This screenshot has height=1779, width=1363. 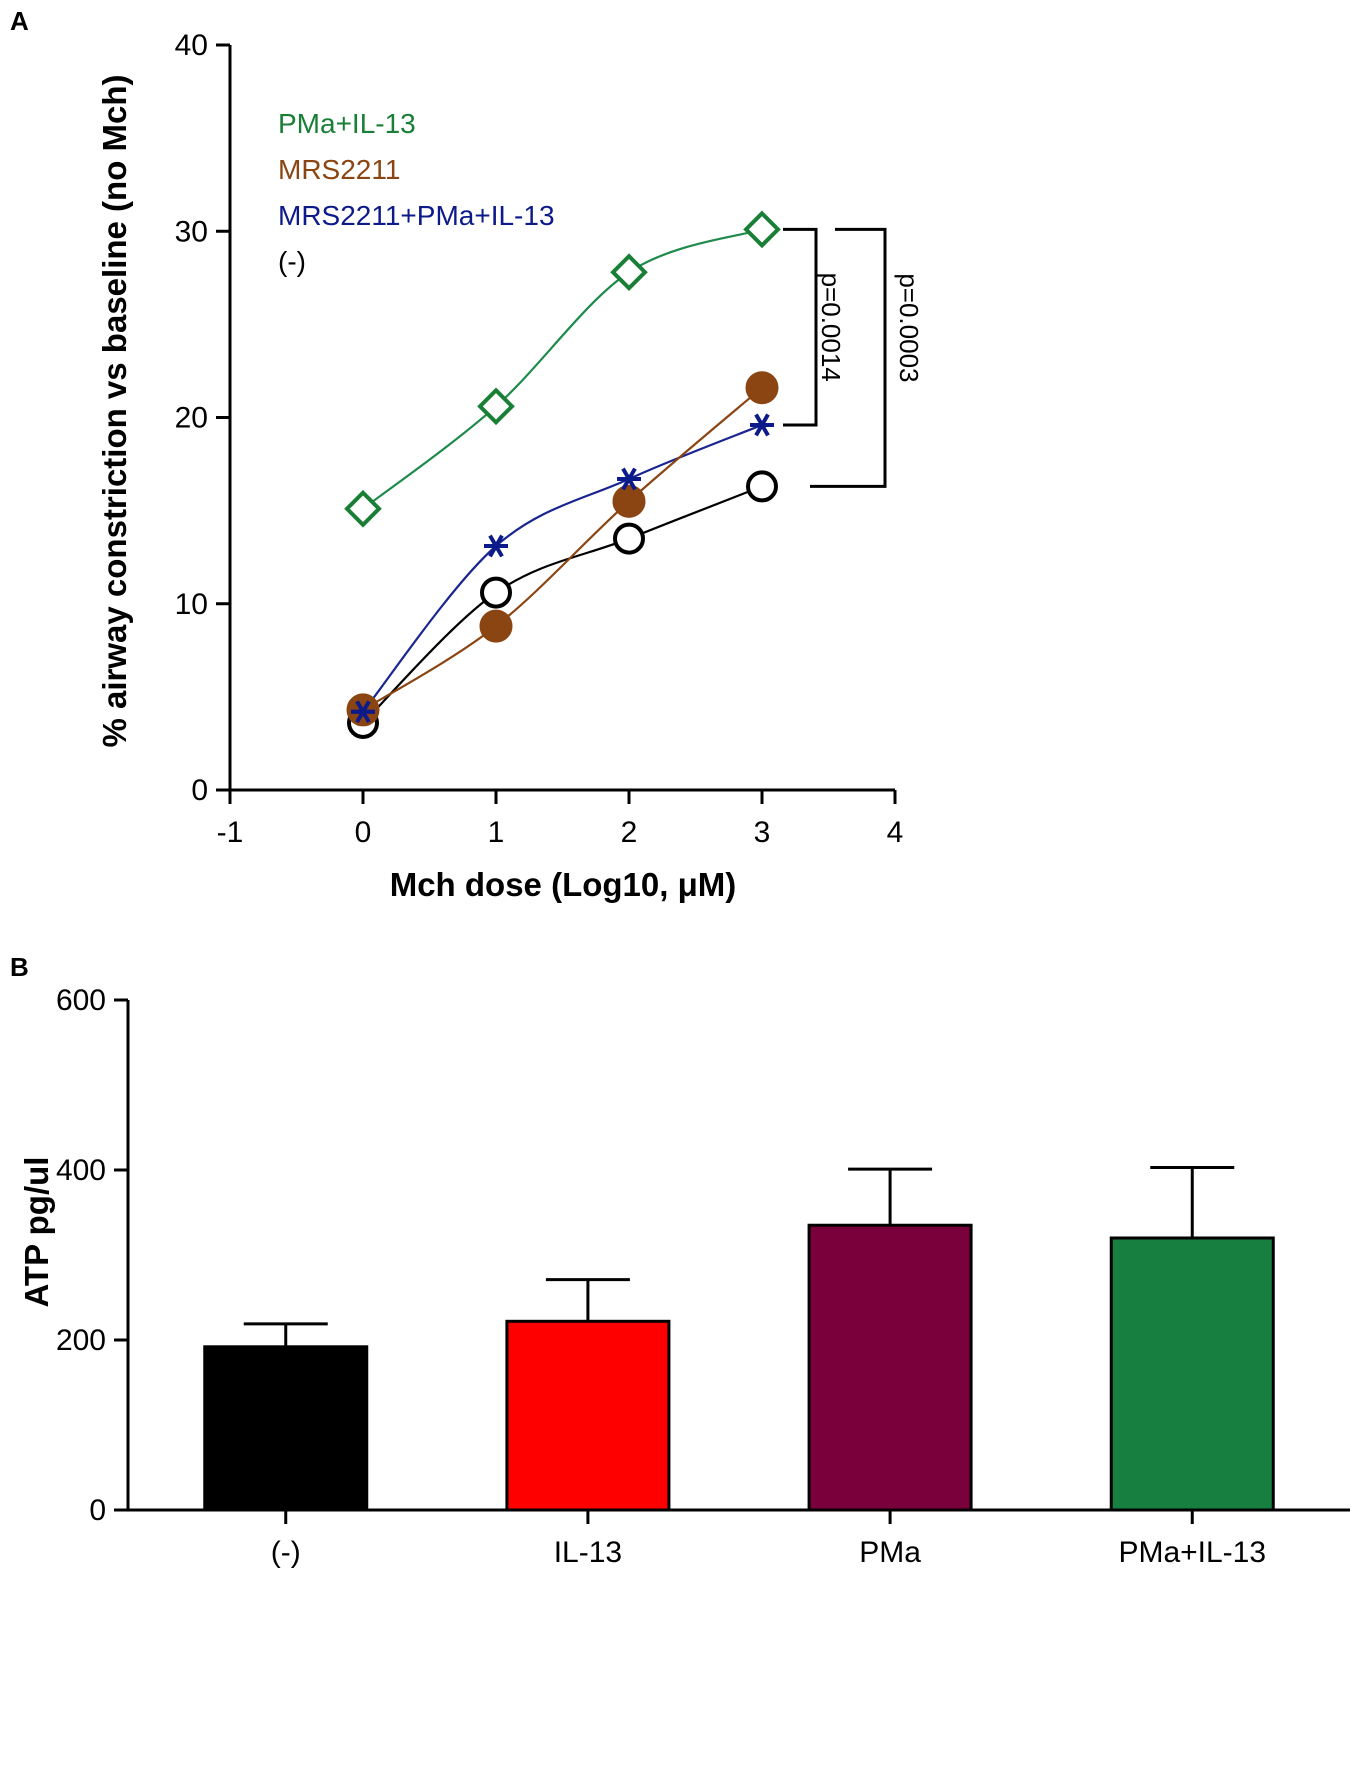 I want to click on y-tick-label-b: 600, so click(x=81, y=1000).